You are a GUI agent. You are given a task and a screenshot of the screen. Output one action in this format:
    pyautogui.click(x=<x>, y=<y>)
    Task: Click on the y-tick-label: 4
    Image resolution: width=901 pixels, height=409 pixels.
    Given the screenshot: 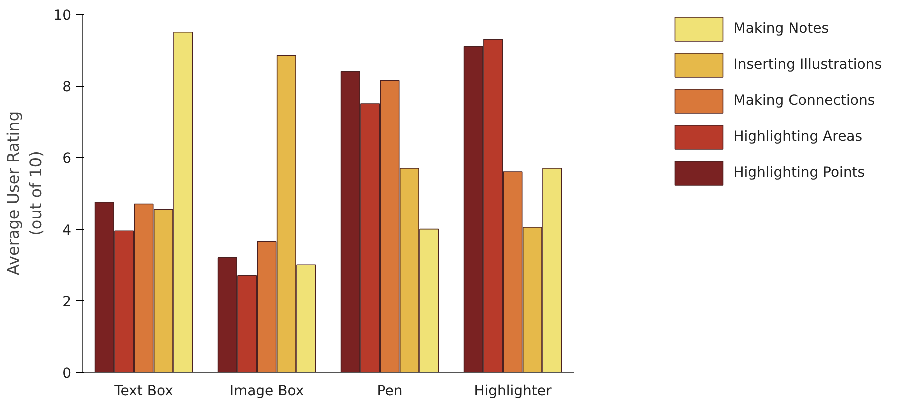 What is the action you would take?
    pyautogui.click(x=67, y=230)
    